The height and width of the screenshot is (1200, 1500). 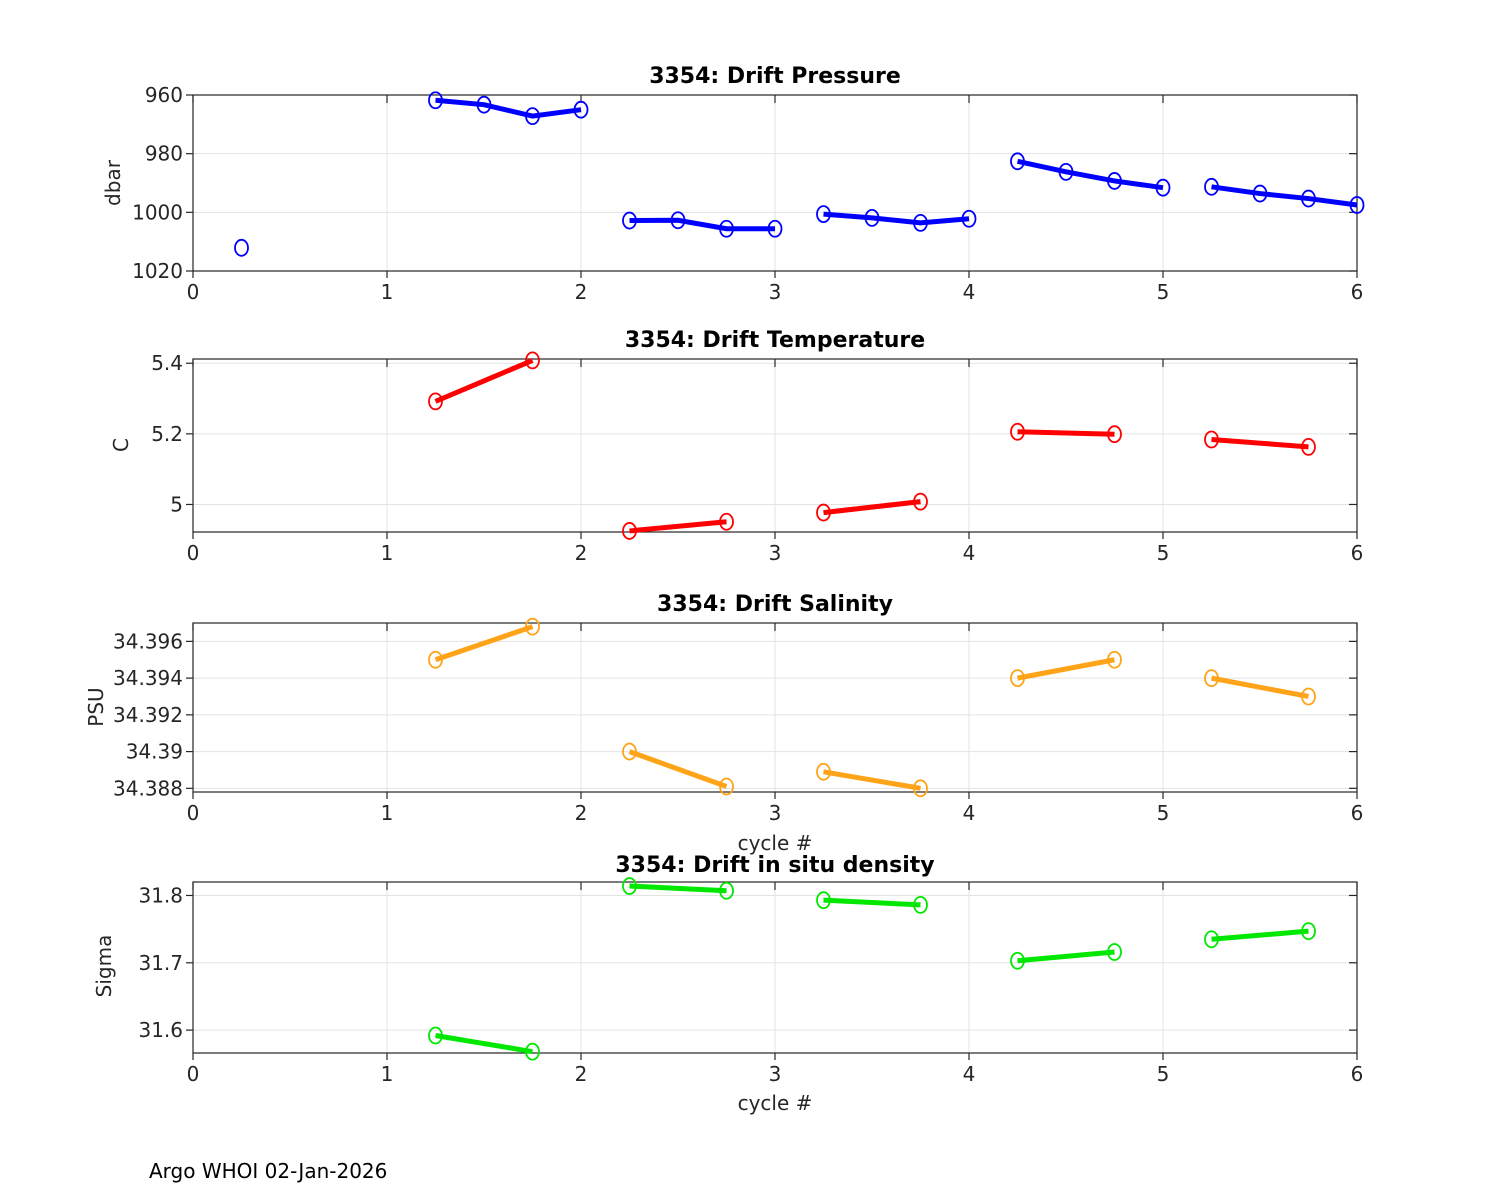 I want to click on pressure-y-tick-label: 1020, so click(x=157, y=271).